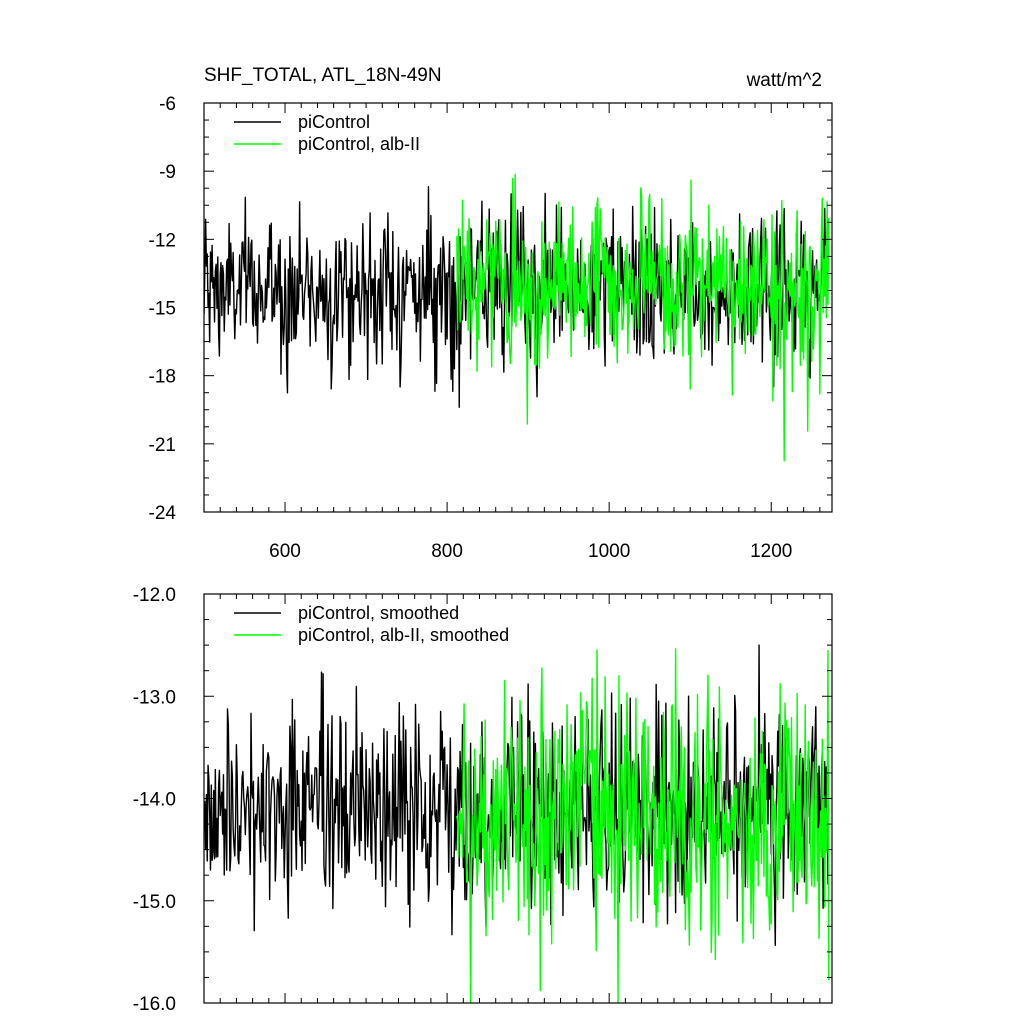 This screenshot has width=1024, height=1024. What do you see at coordinates (167, 172) in the screenshot?
I see `y-tick-label: -9` at bounding box center [167, 172].